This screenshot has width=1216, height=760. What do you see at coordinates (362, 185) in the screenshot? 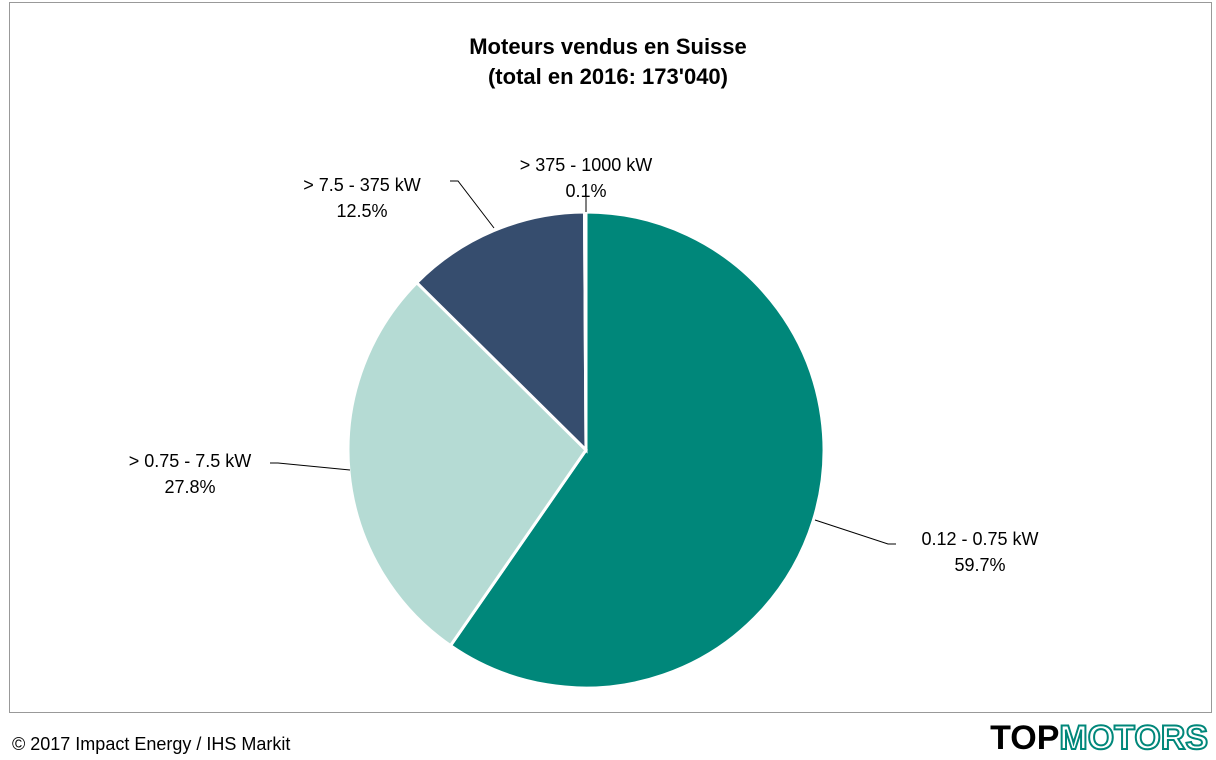
I see `slice-label: > 7.5 - 375 kW` at bounding box center [362, 185].